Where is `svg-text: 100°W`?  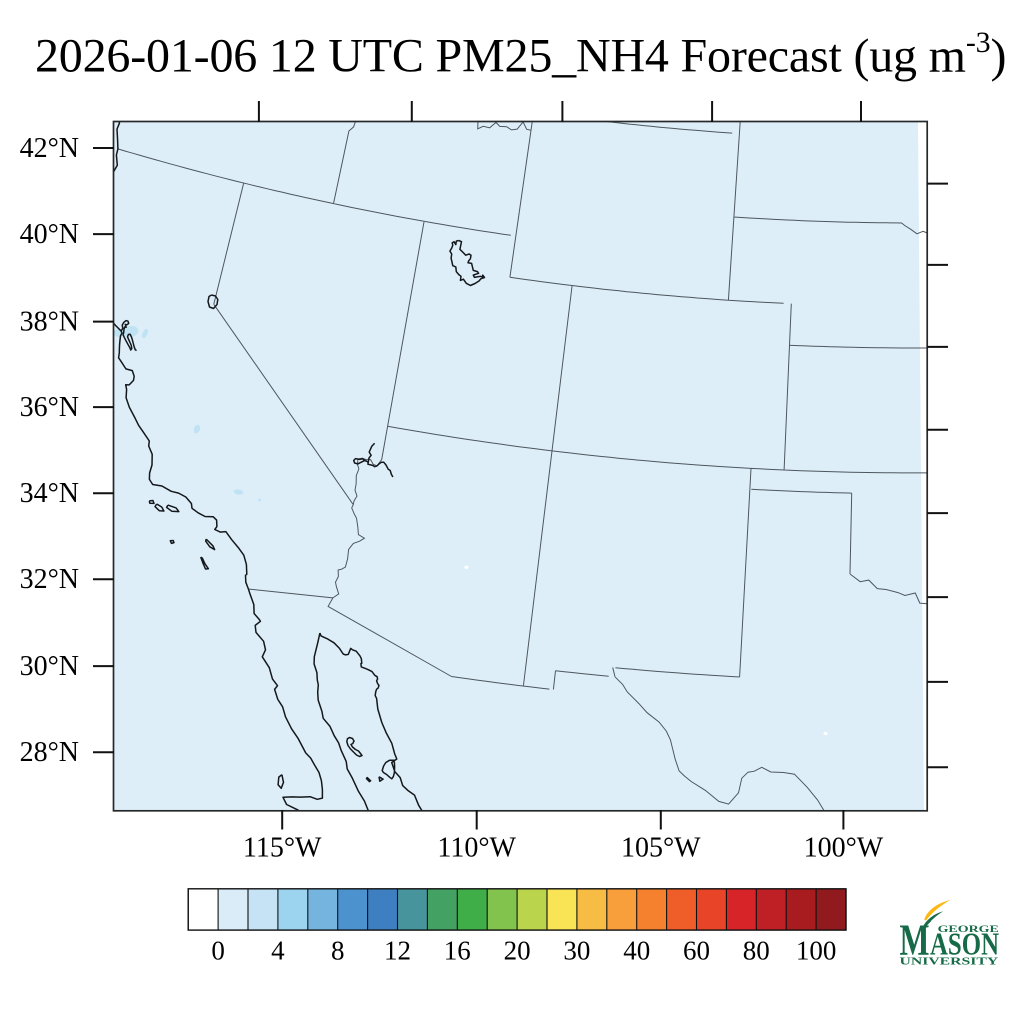
svg-text: 100°W is located at coordinates (844, 848).